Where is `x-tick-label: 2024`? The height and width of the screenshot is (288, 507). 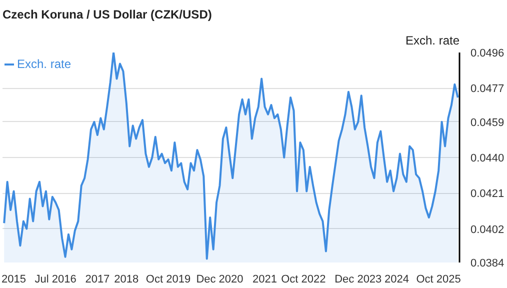 x-tick-label: 2024 is located at coordinates (396, 280).